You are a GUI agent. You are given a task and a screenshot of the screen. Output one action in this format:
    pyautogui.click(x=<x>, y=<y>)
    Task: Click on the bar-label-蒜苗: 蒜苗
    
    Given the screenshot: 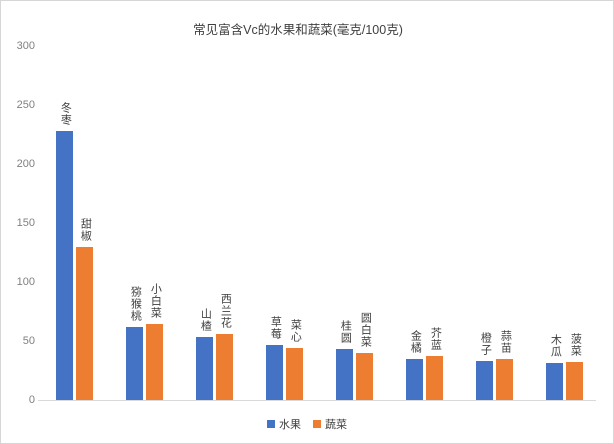 What is the action you would take?
    pyautogui.click(x=505, y=341)
    